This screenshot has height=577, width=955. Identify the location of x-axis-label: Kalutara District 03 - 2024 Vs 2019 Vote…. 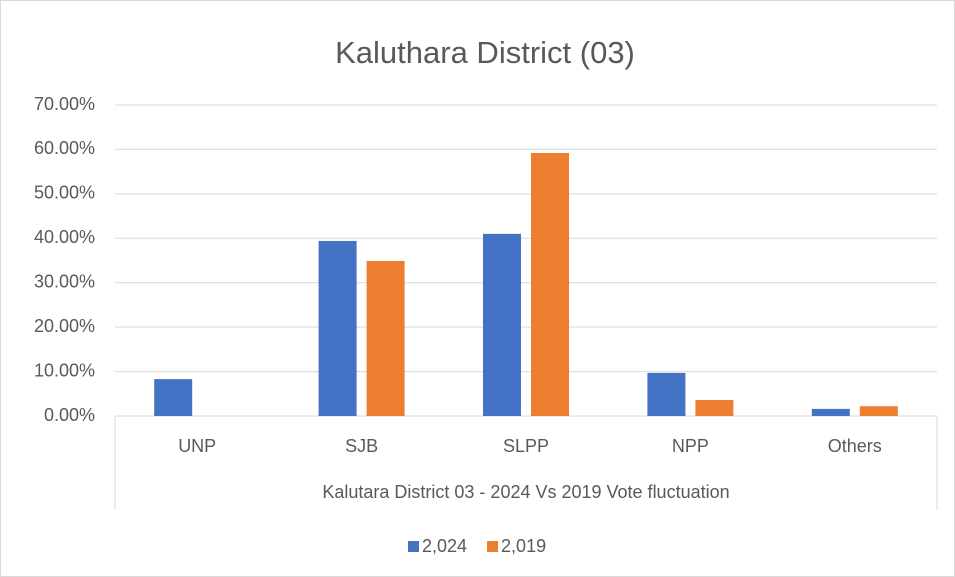
(525, 492).